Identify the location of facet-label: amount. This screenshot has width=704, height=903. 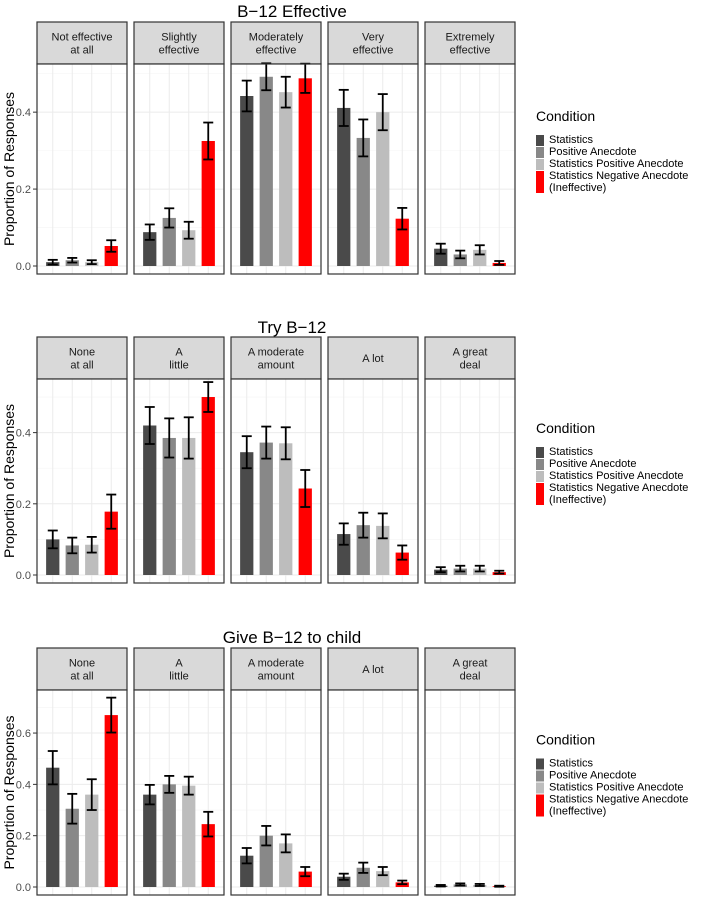
(276, 677).